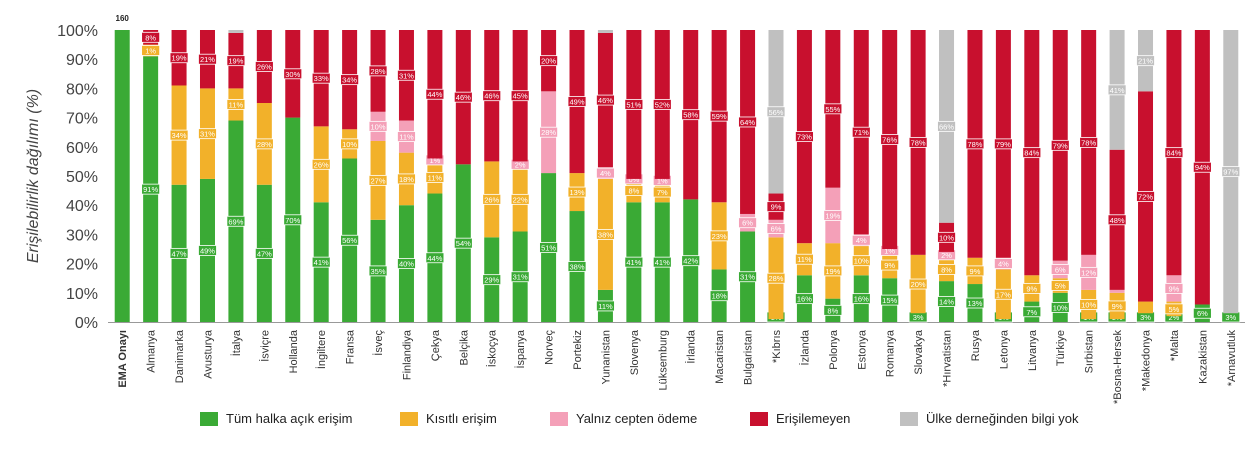 This screenshot has height=461, width=1257. What do you see at coordinates (491, 280) in the screenshot?
I see `data-label: 29%` at bounding box center [491, 280].